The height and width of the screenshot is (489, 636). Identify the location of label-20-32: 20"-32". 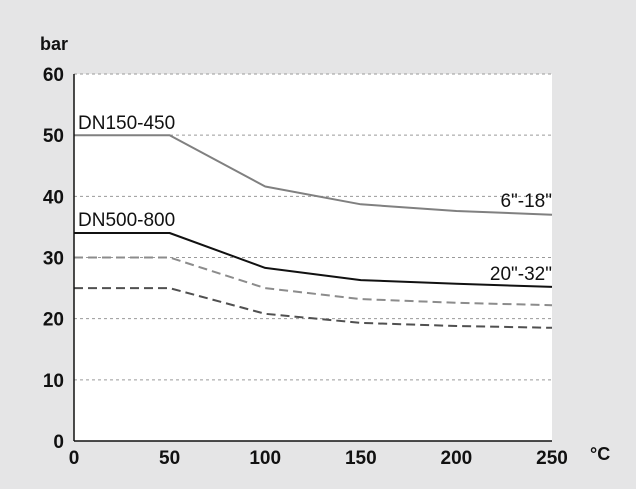
(521, 274).